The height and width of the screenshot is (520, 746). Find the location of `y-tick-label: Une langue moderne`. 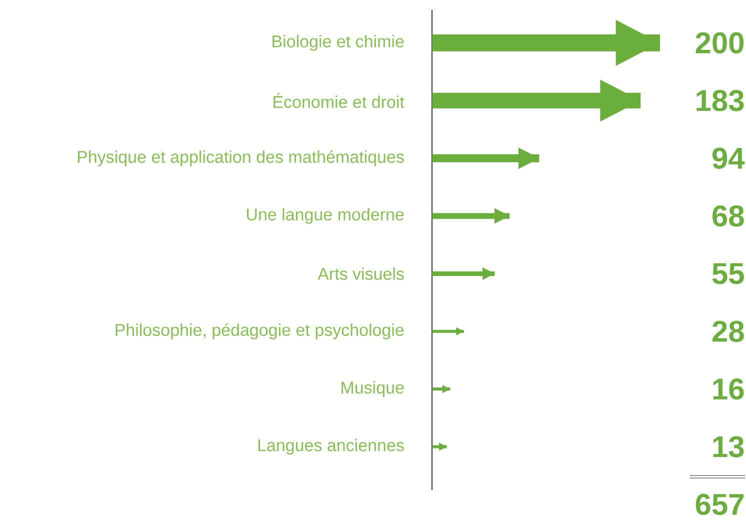

y-tick-label: Une langue moderne is located at coordinates (325, 216).